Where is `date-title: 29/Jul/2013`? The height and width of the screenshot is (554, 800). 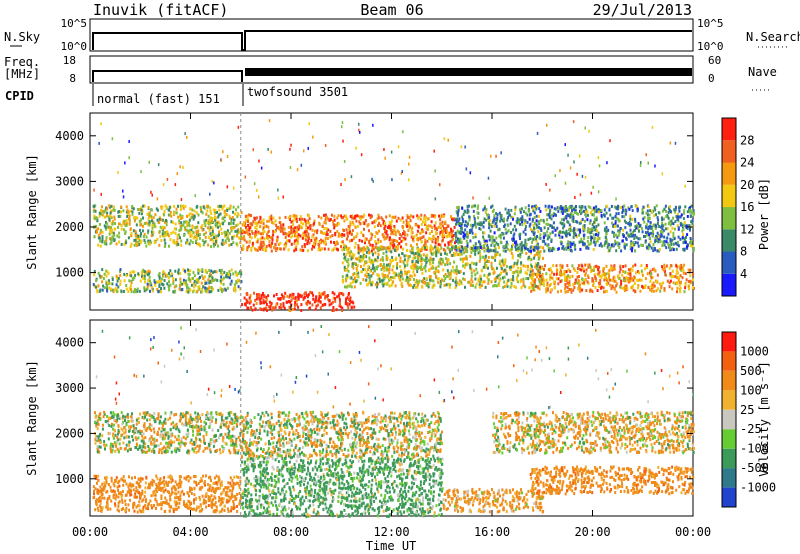
date-title: 29/Jul/2013 is located at coordinates (642, 10).